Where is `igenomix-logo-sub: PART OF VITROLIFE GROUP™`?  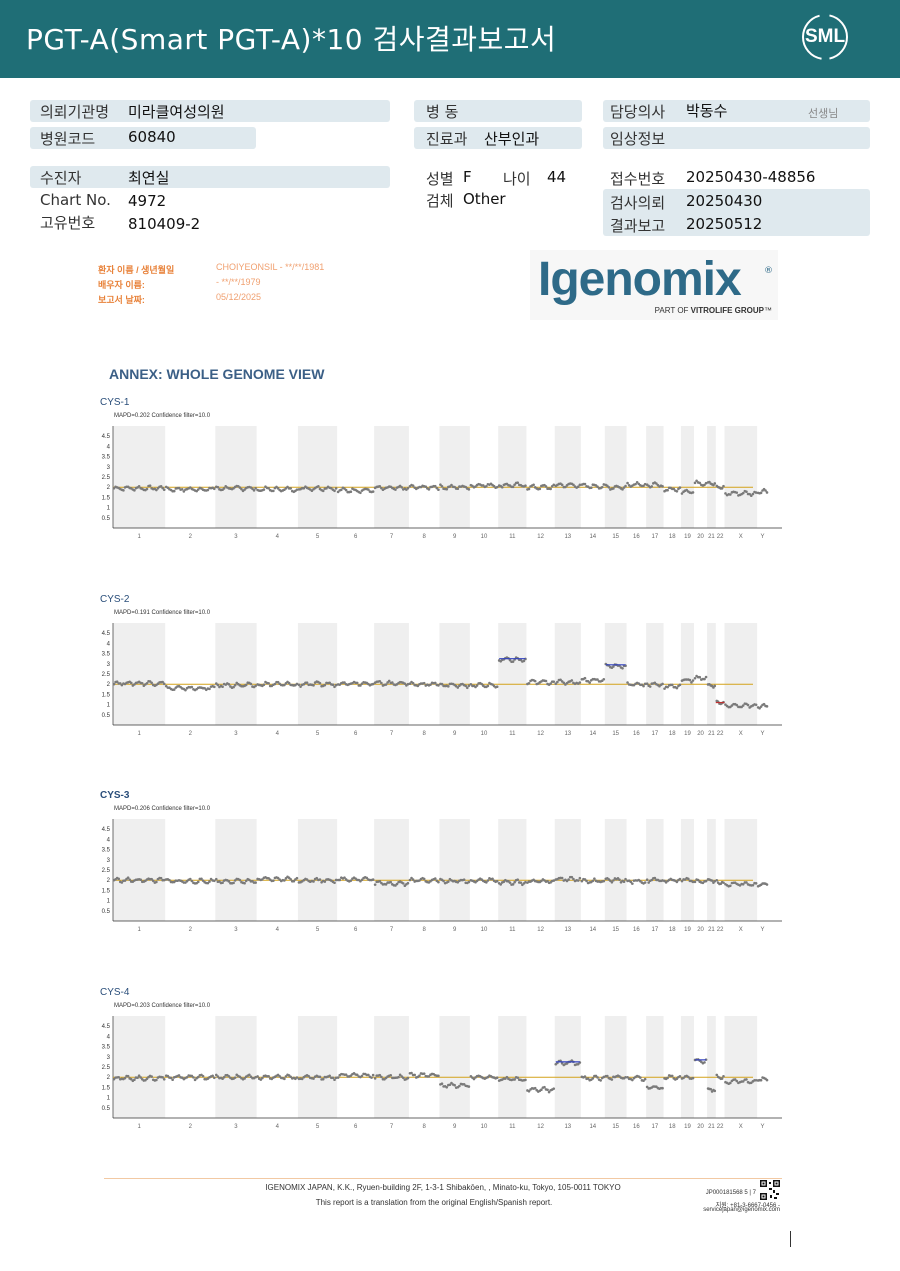
igenomix-logo-sub: PART OF VITROLIFE GROUP™ is located at coordinates (713, 310).